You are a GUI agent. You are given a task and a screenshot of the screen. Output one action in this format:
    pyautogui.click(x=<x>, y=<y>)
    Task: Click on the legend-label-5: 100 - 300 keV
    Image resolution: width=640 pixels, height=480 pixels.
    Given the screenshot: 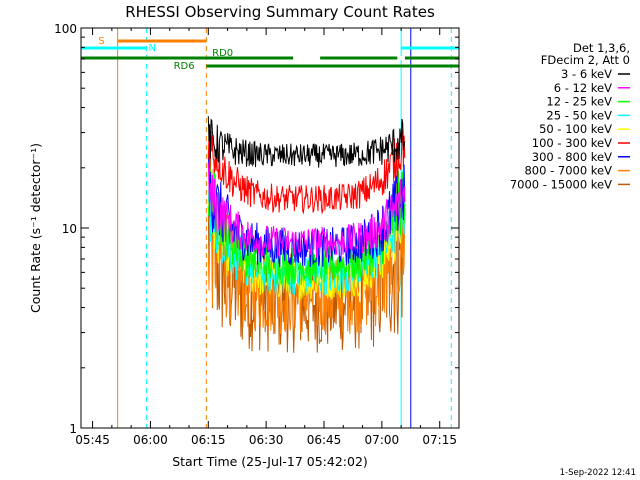 What is the action you would take?
    pyautogui.click(x=572, y=143)
    